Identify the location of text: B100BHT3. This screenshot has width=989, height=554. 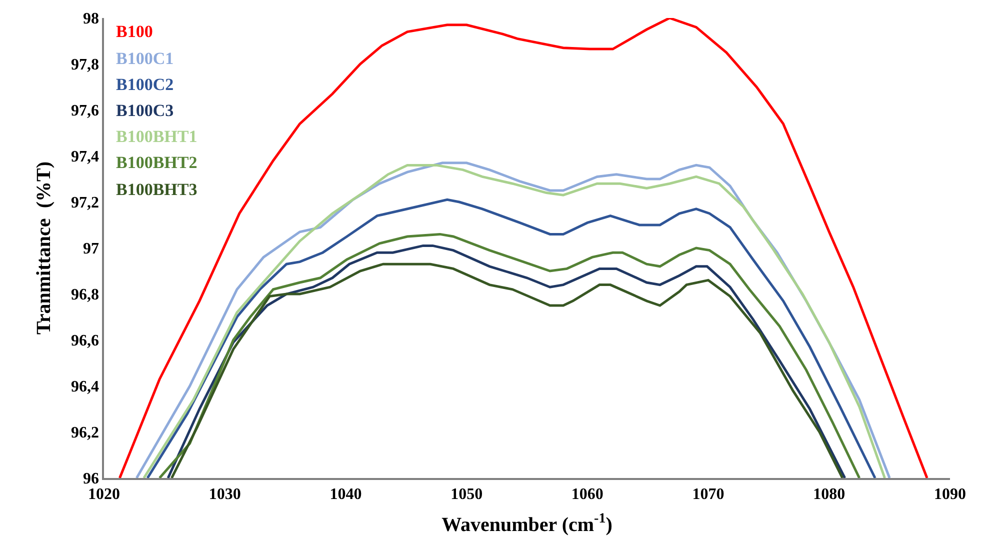
(157, 189).